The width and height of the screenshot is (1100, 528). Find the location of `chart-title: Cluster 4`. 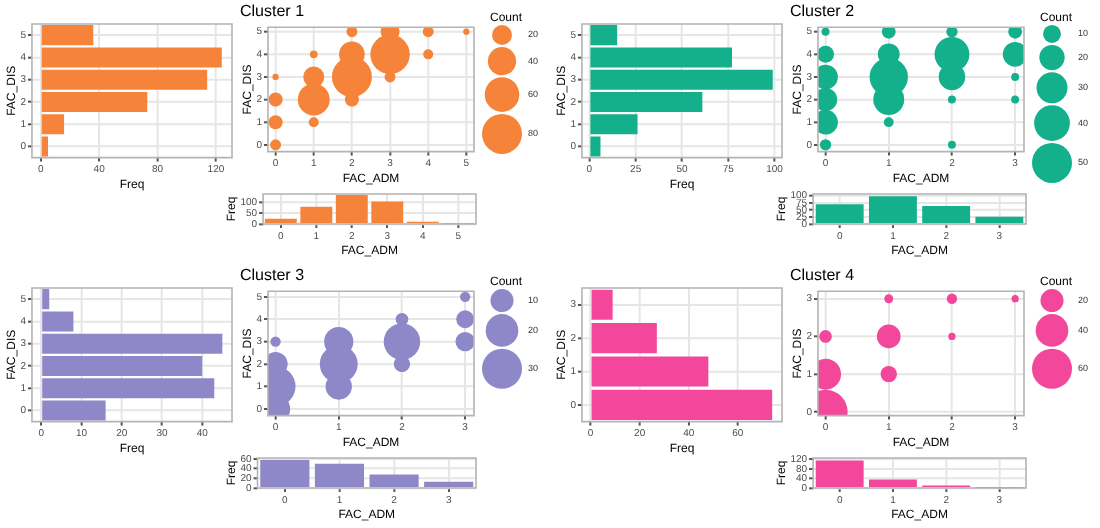

chart-title: Cluster 4 is located at coordinates (823, 275).